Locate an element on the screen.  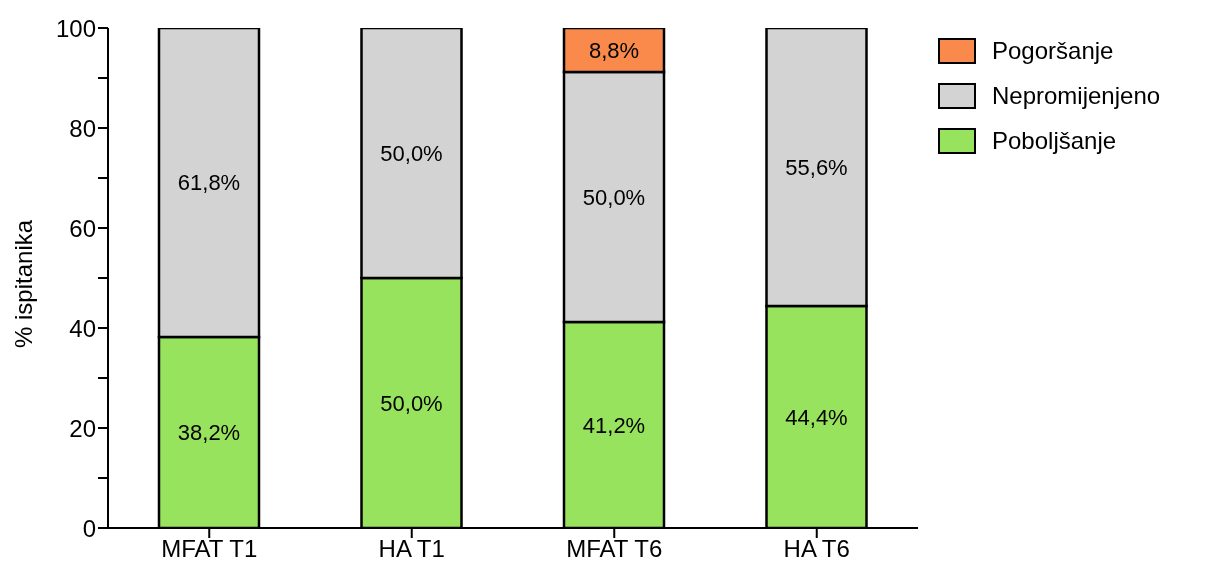
data-label: 41,2% is located at coordinates (614, 425).